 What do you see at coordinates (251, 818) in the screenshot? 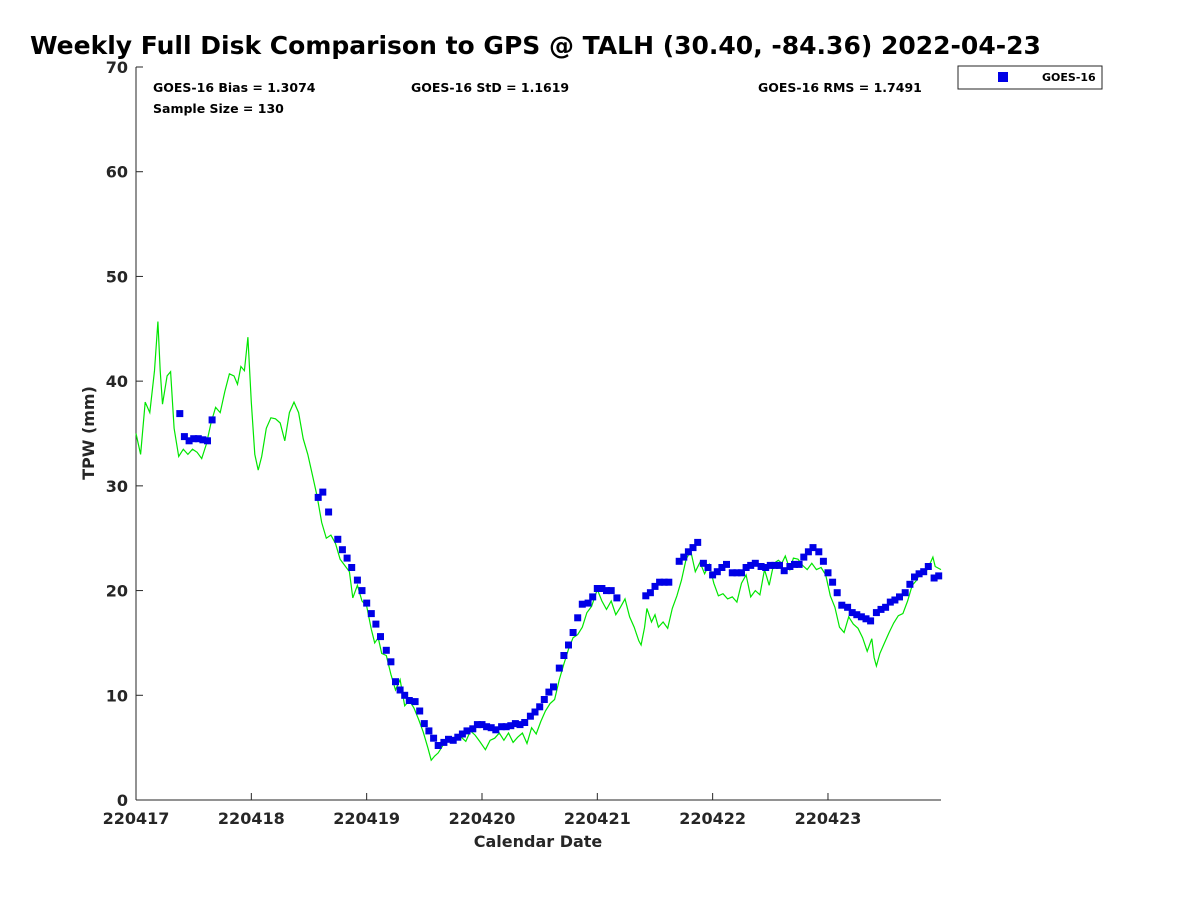
I see `x-tick-label: 220418` at bounding box center [251, 818].